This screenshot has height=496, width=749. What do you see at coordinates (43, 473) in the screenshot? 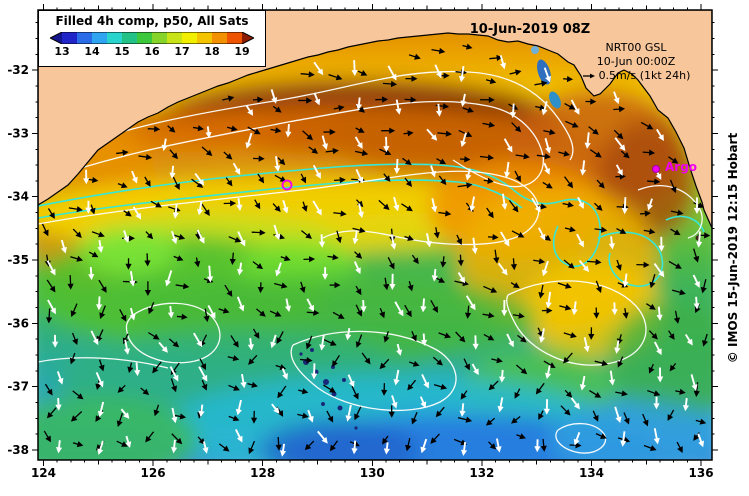
I see `axis-tick-label: 124` at bounding box center [43, 473].